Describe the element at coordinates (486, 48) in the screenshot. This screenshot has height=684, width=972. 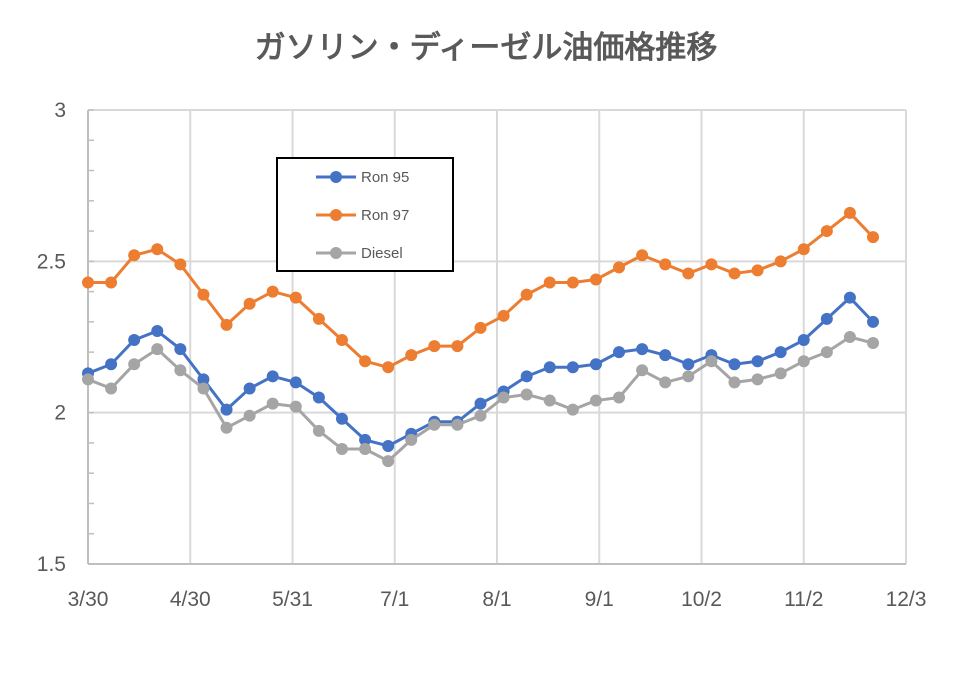
I see `chart-title: ガソリン・ディーゼル油価格推移` at that location.